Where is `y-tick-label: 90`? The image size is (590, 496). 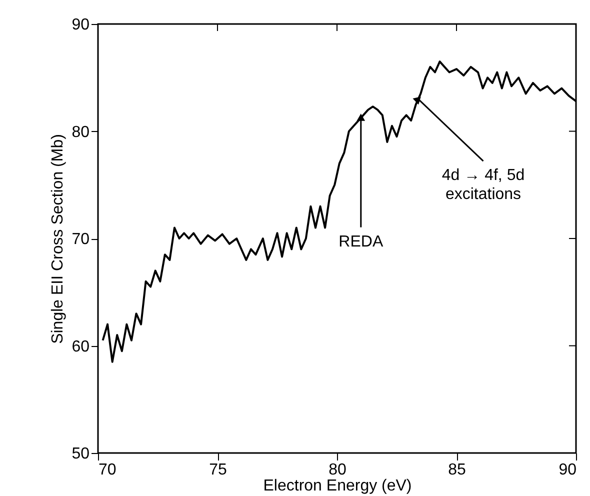
y-tick-label: 90 is located at coordinates (81, 25).